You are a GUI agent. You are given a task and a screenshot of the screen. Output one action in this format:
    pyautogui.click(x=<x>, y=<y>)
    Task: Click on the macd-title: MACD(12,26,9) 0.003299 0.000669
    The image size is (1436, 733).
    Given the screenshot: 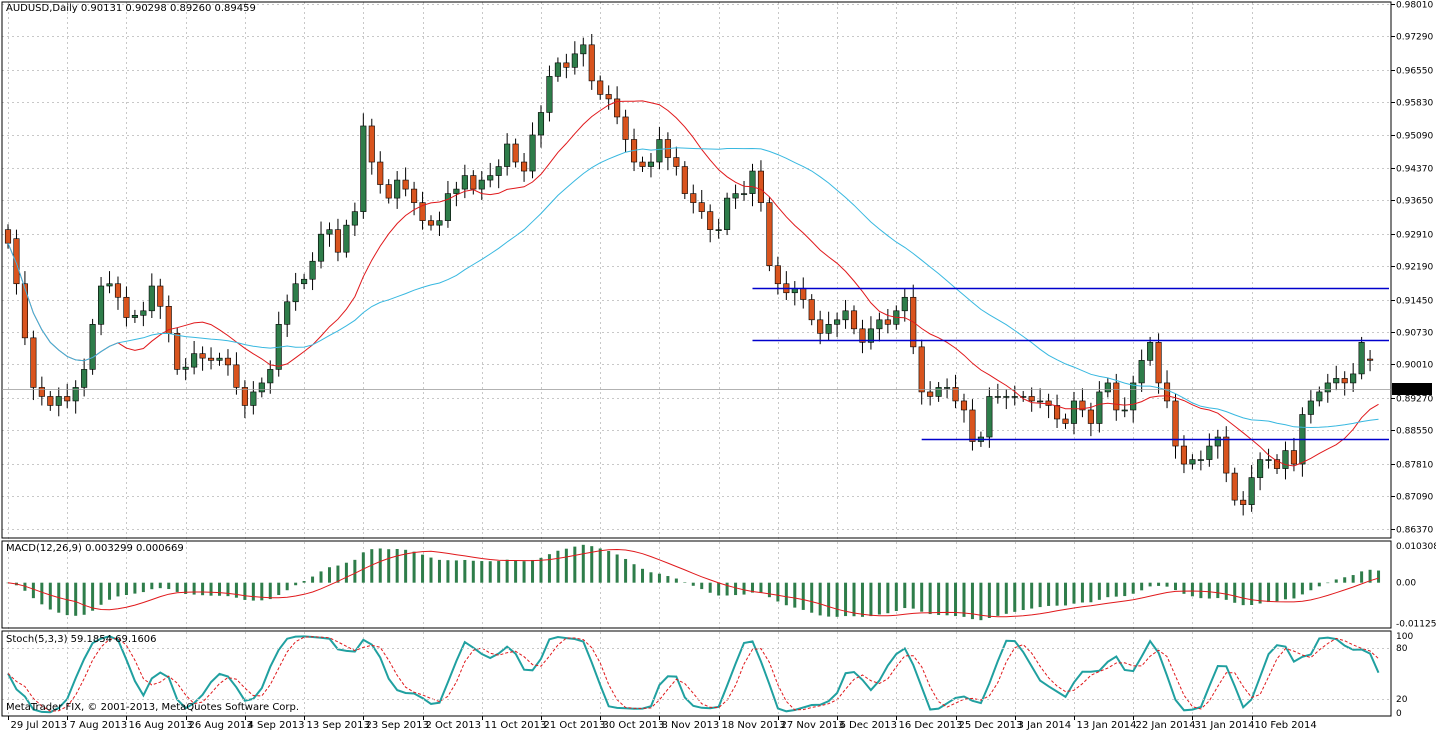 What is the action you would take?
    pyautogui.click(x=95, y=548)
    